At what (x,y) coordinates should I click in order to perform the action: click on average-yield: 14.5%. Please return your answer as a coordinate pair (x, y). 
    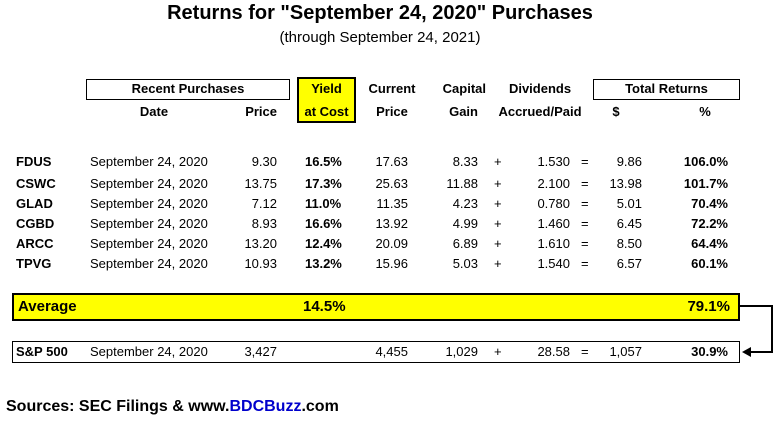
    Looking at the image, I should click on (324, 306).